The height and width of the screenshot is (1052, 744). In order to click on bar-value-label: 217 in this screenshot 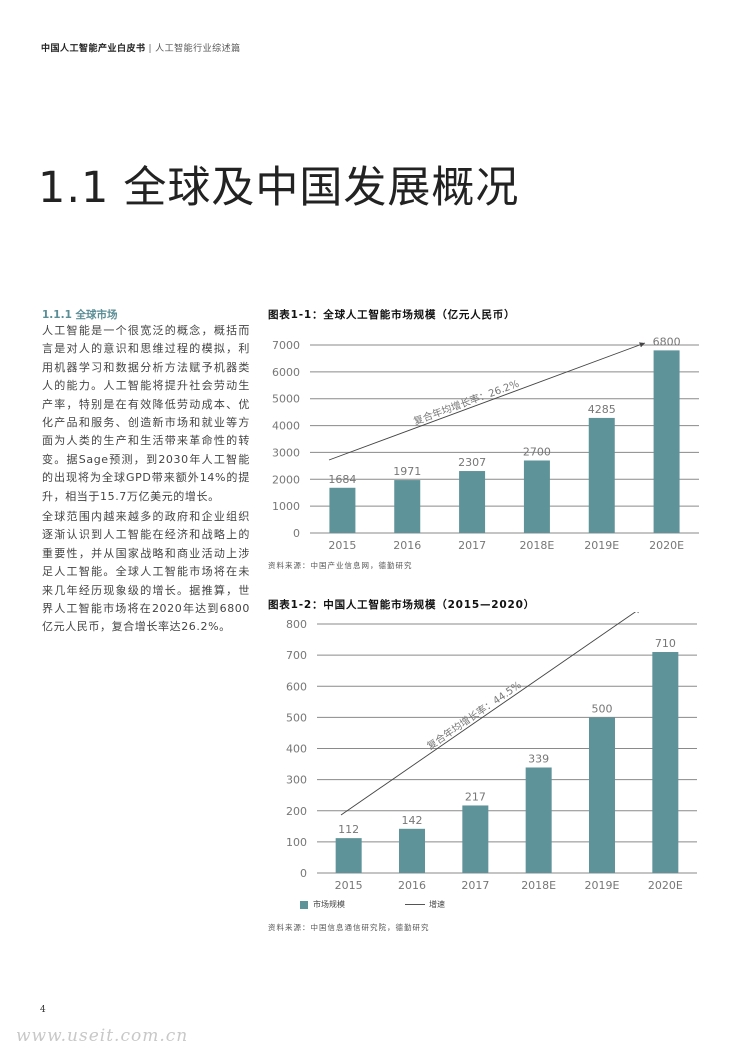, I will do `click(475, 796)`.